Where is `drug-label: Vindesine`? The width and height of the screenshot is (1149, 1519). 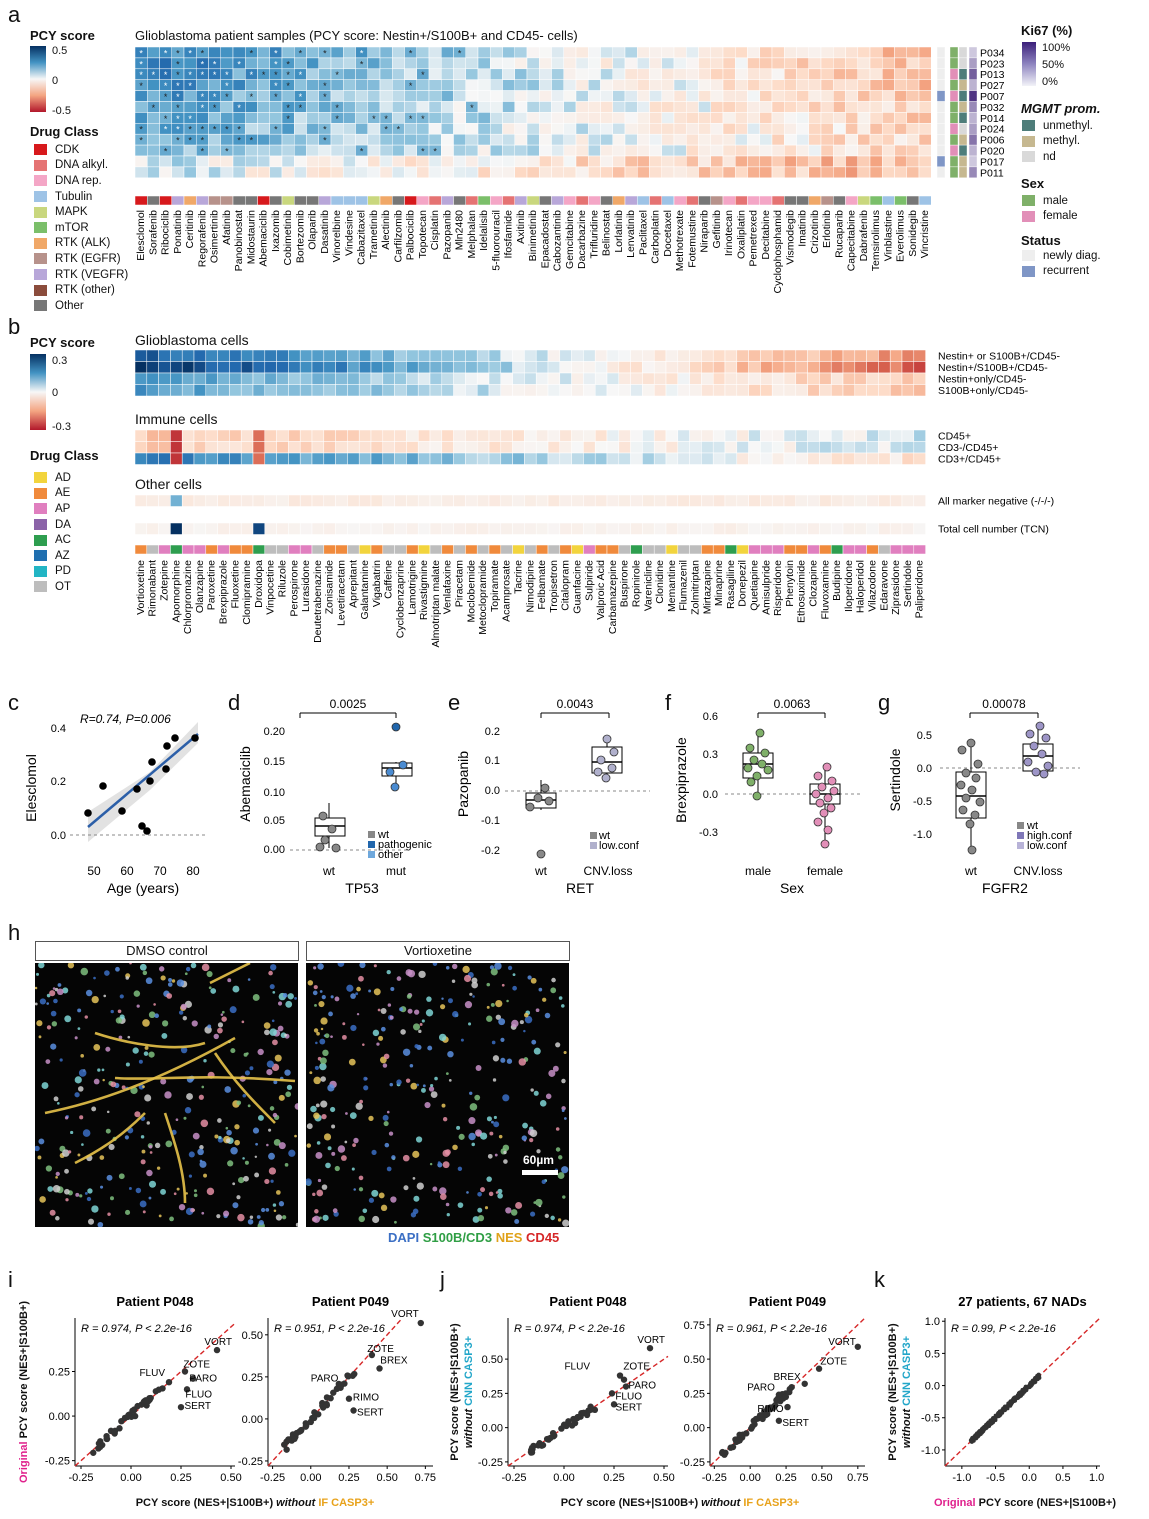
drug-label: Vindesine is located at coordinates (349, 233).